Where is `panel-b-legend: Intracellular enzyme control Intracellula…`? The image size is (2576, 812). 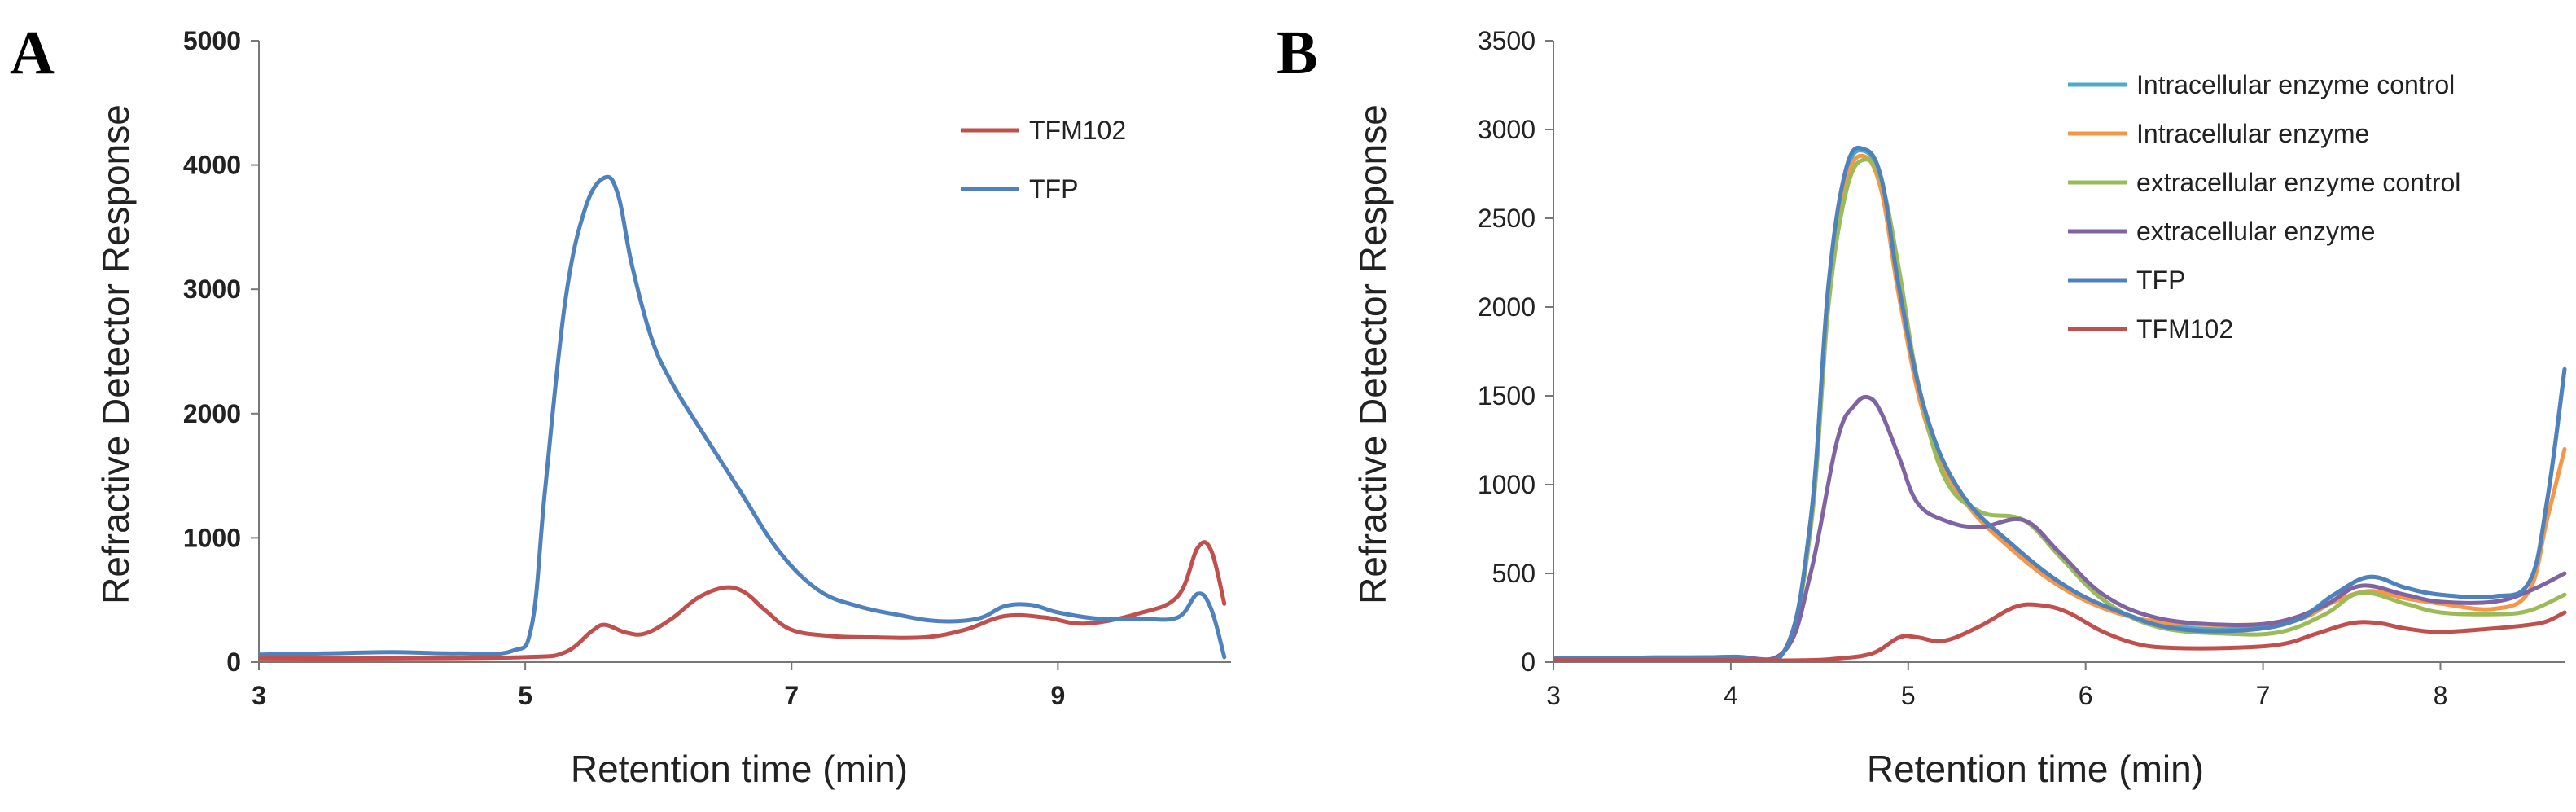 panel-b-legend: Intracellular enzyme control Intracellula… is located at coordinates (2264, 207).